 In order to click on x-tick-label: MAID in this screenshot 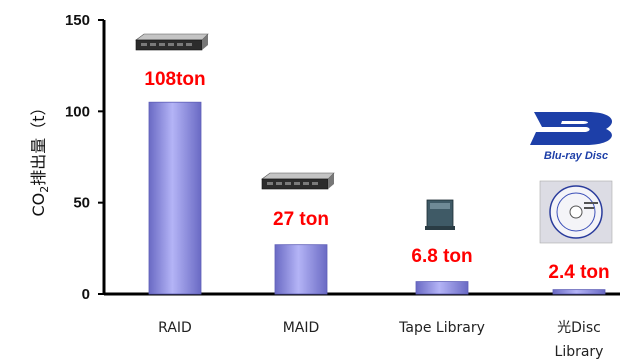, I will do `click(301, 328)`.